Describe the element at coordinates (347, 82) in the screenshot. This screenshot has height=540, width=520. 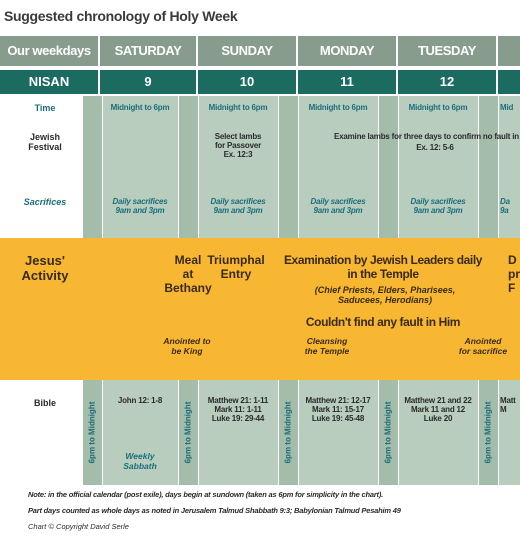
I see `nisan-cell: 11` at that location.